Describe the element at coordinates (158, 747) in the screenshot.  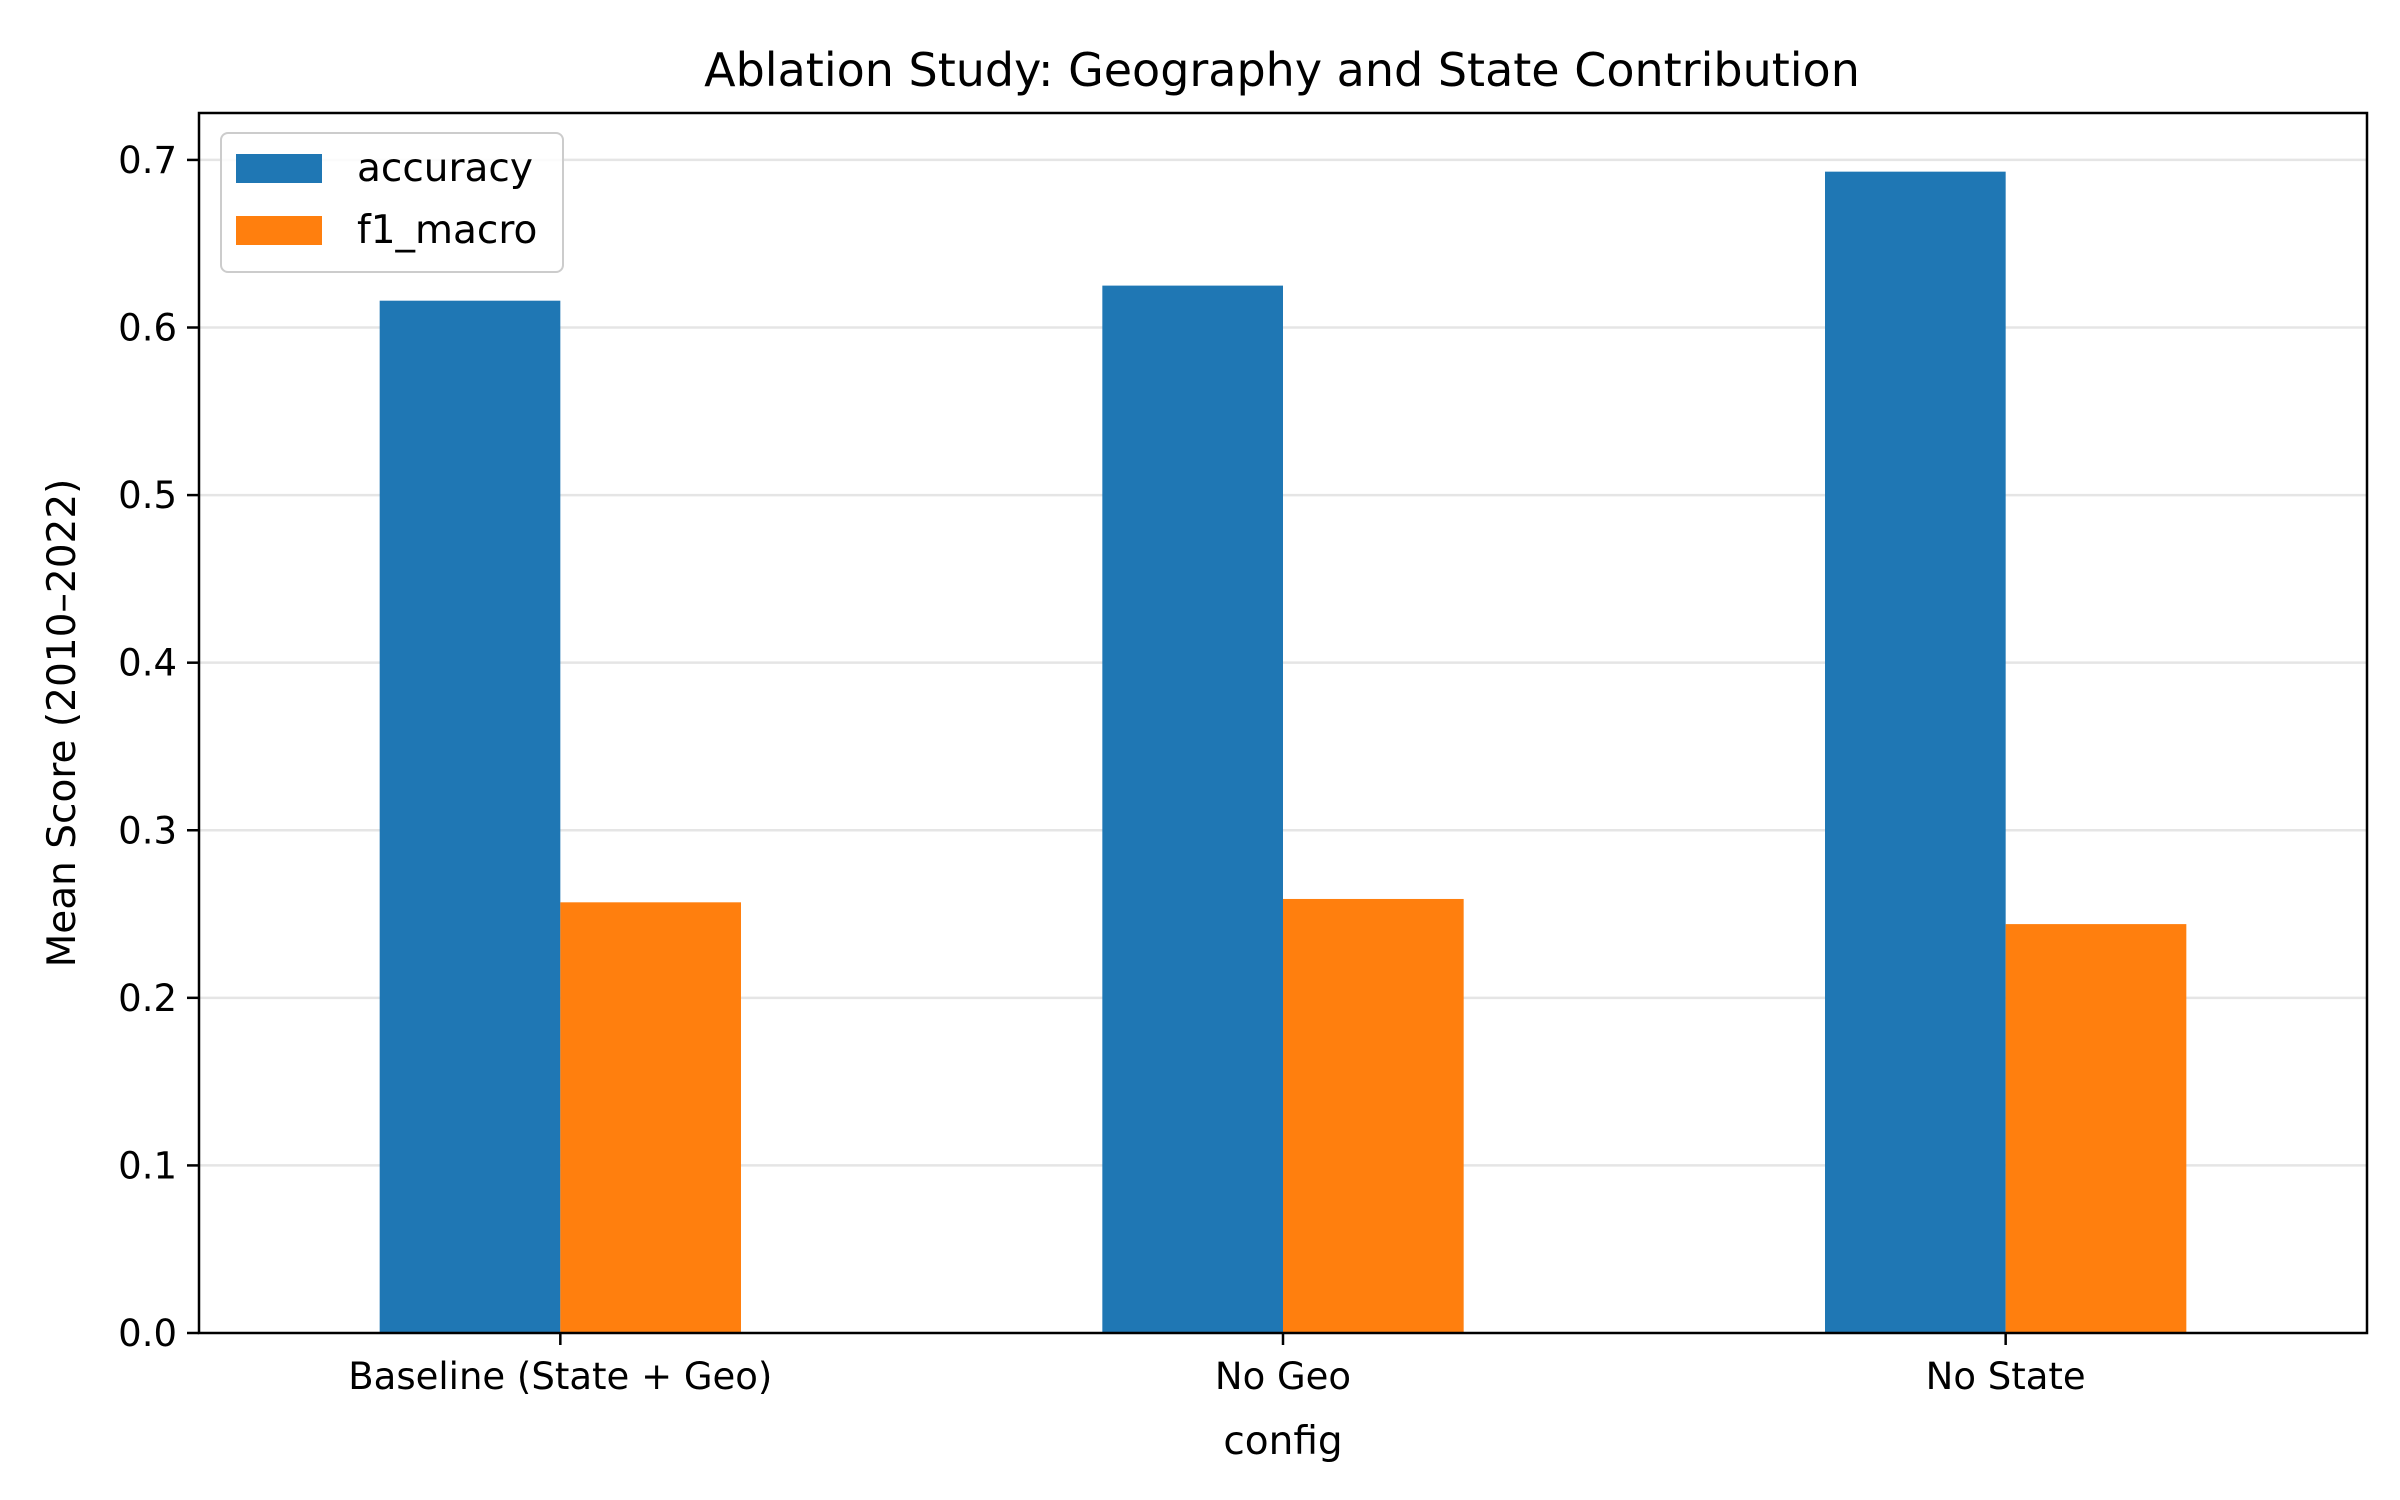
I see `y-axis: 0.0 0.1 0.2 0.3 0.4 0.5 0.6 0.7` at that location.